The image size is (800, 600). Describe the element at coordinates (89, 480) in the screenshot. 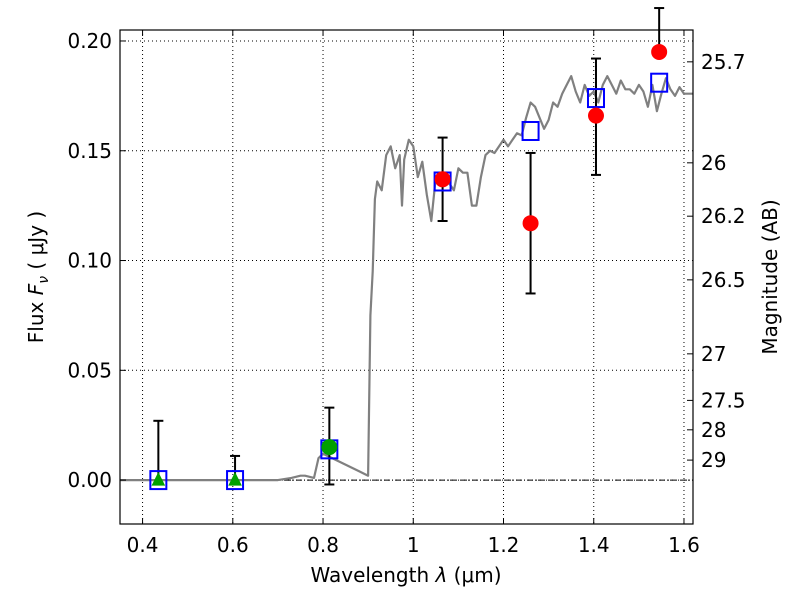

I see `y-tick-label: 0.00` at that location.